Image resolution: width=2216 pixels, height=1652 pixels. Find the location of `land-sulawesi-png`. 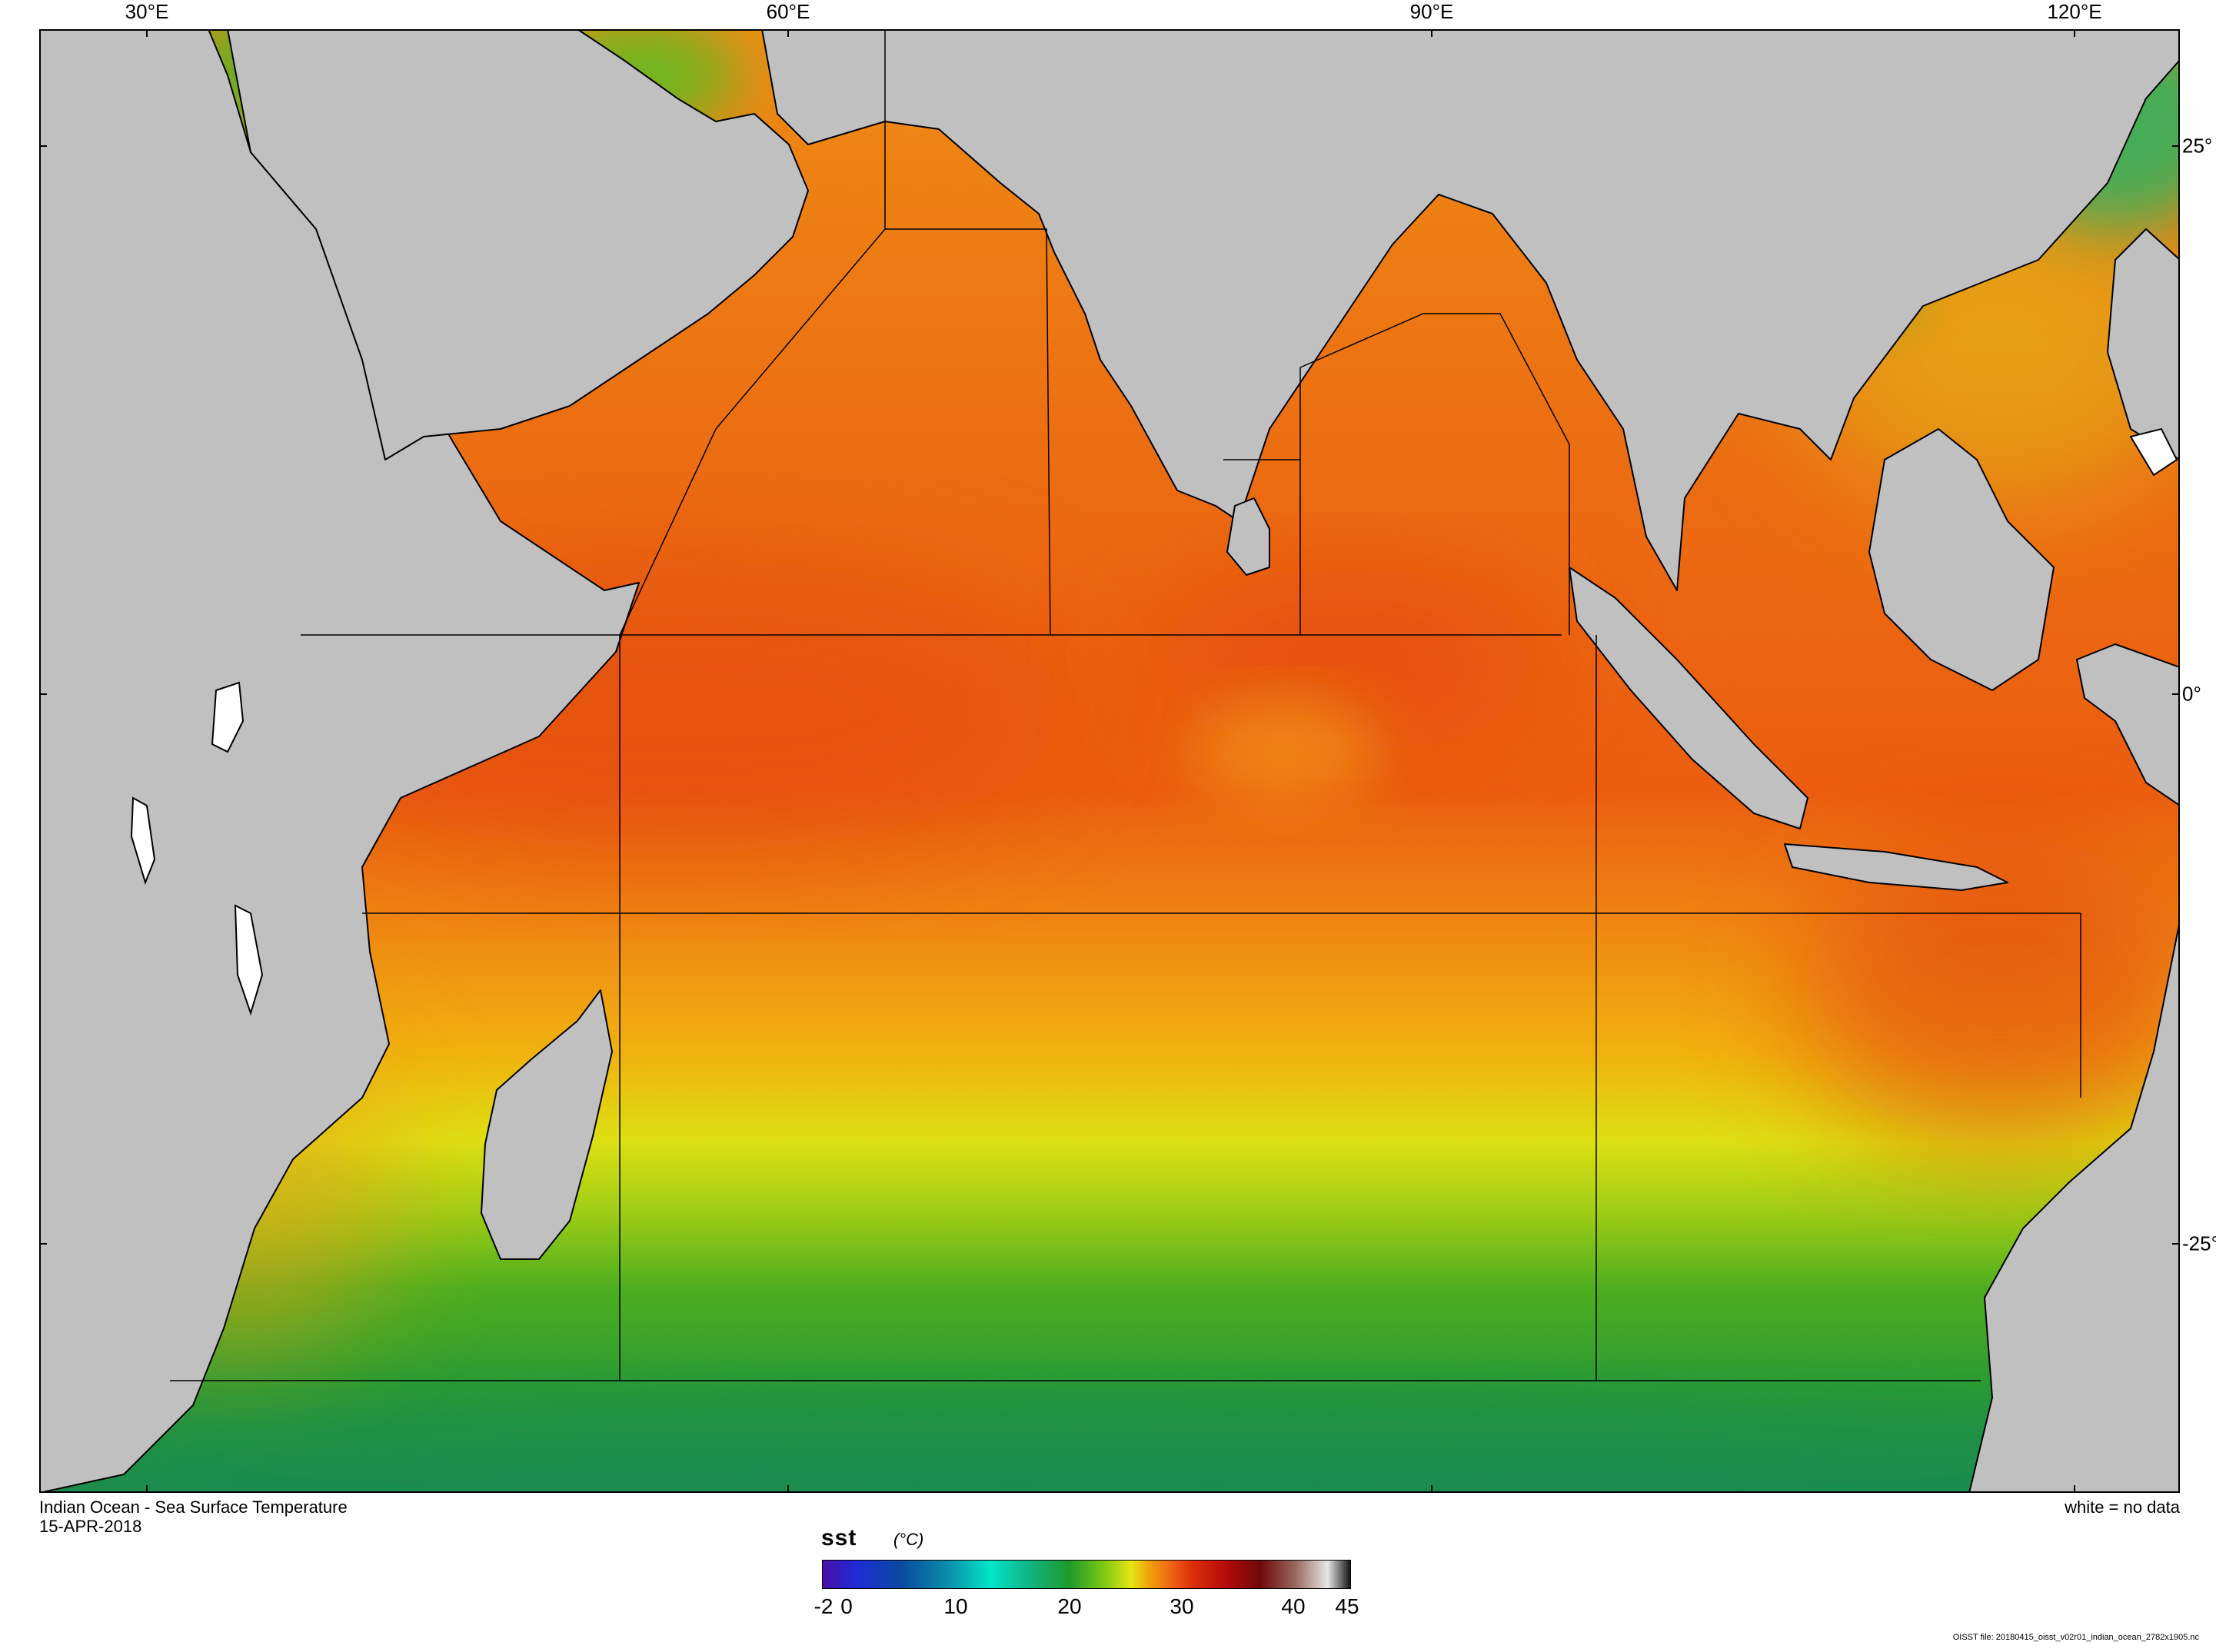

land-sulawesi-png is located at coordinates (2128, 725).